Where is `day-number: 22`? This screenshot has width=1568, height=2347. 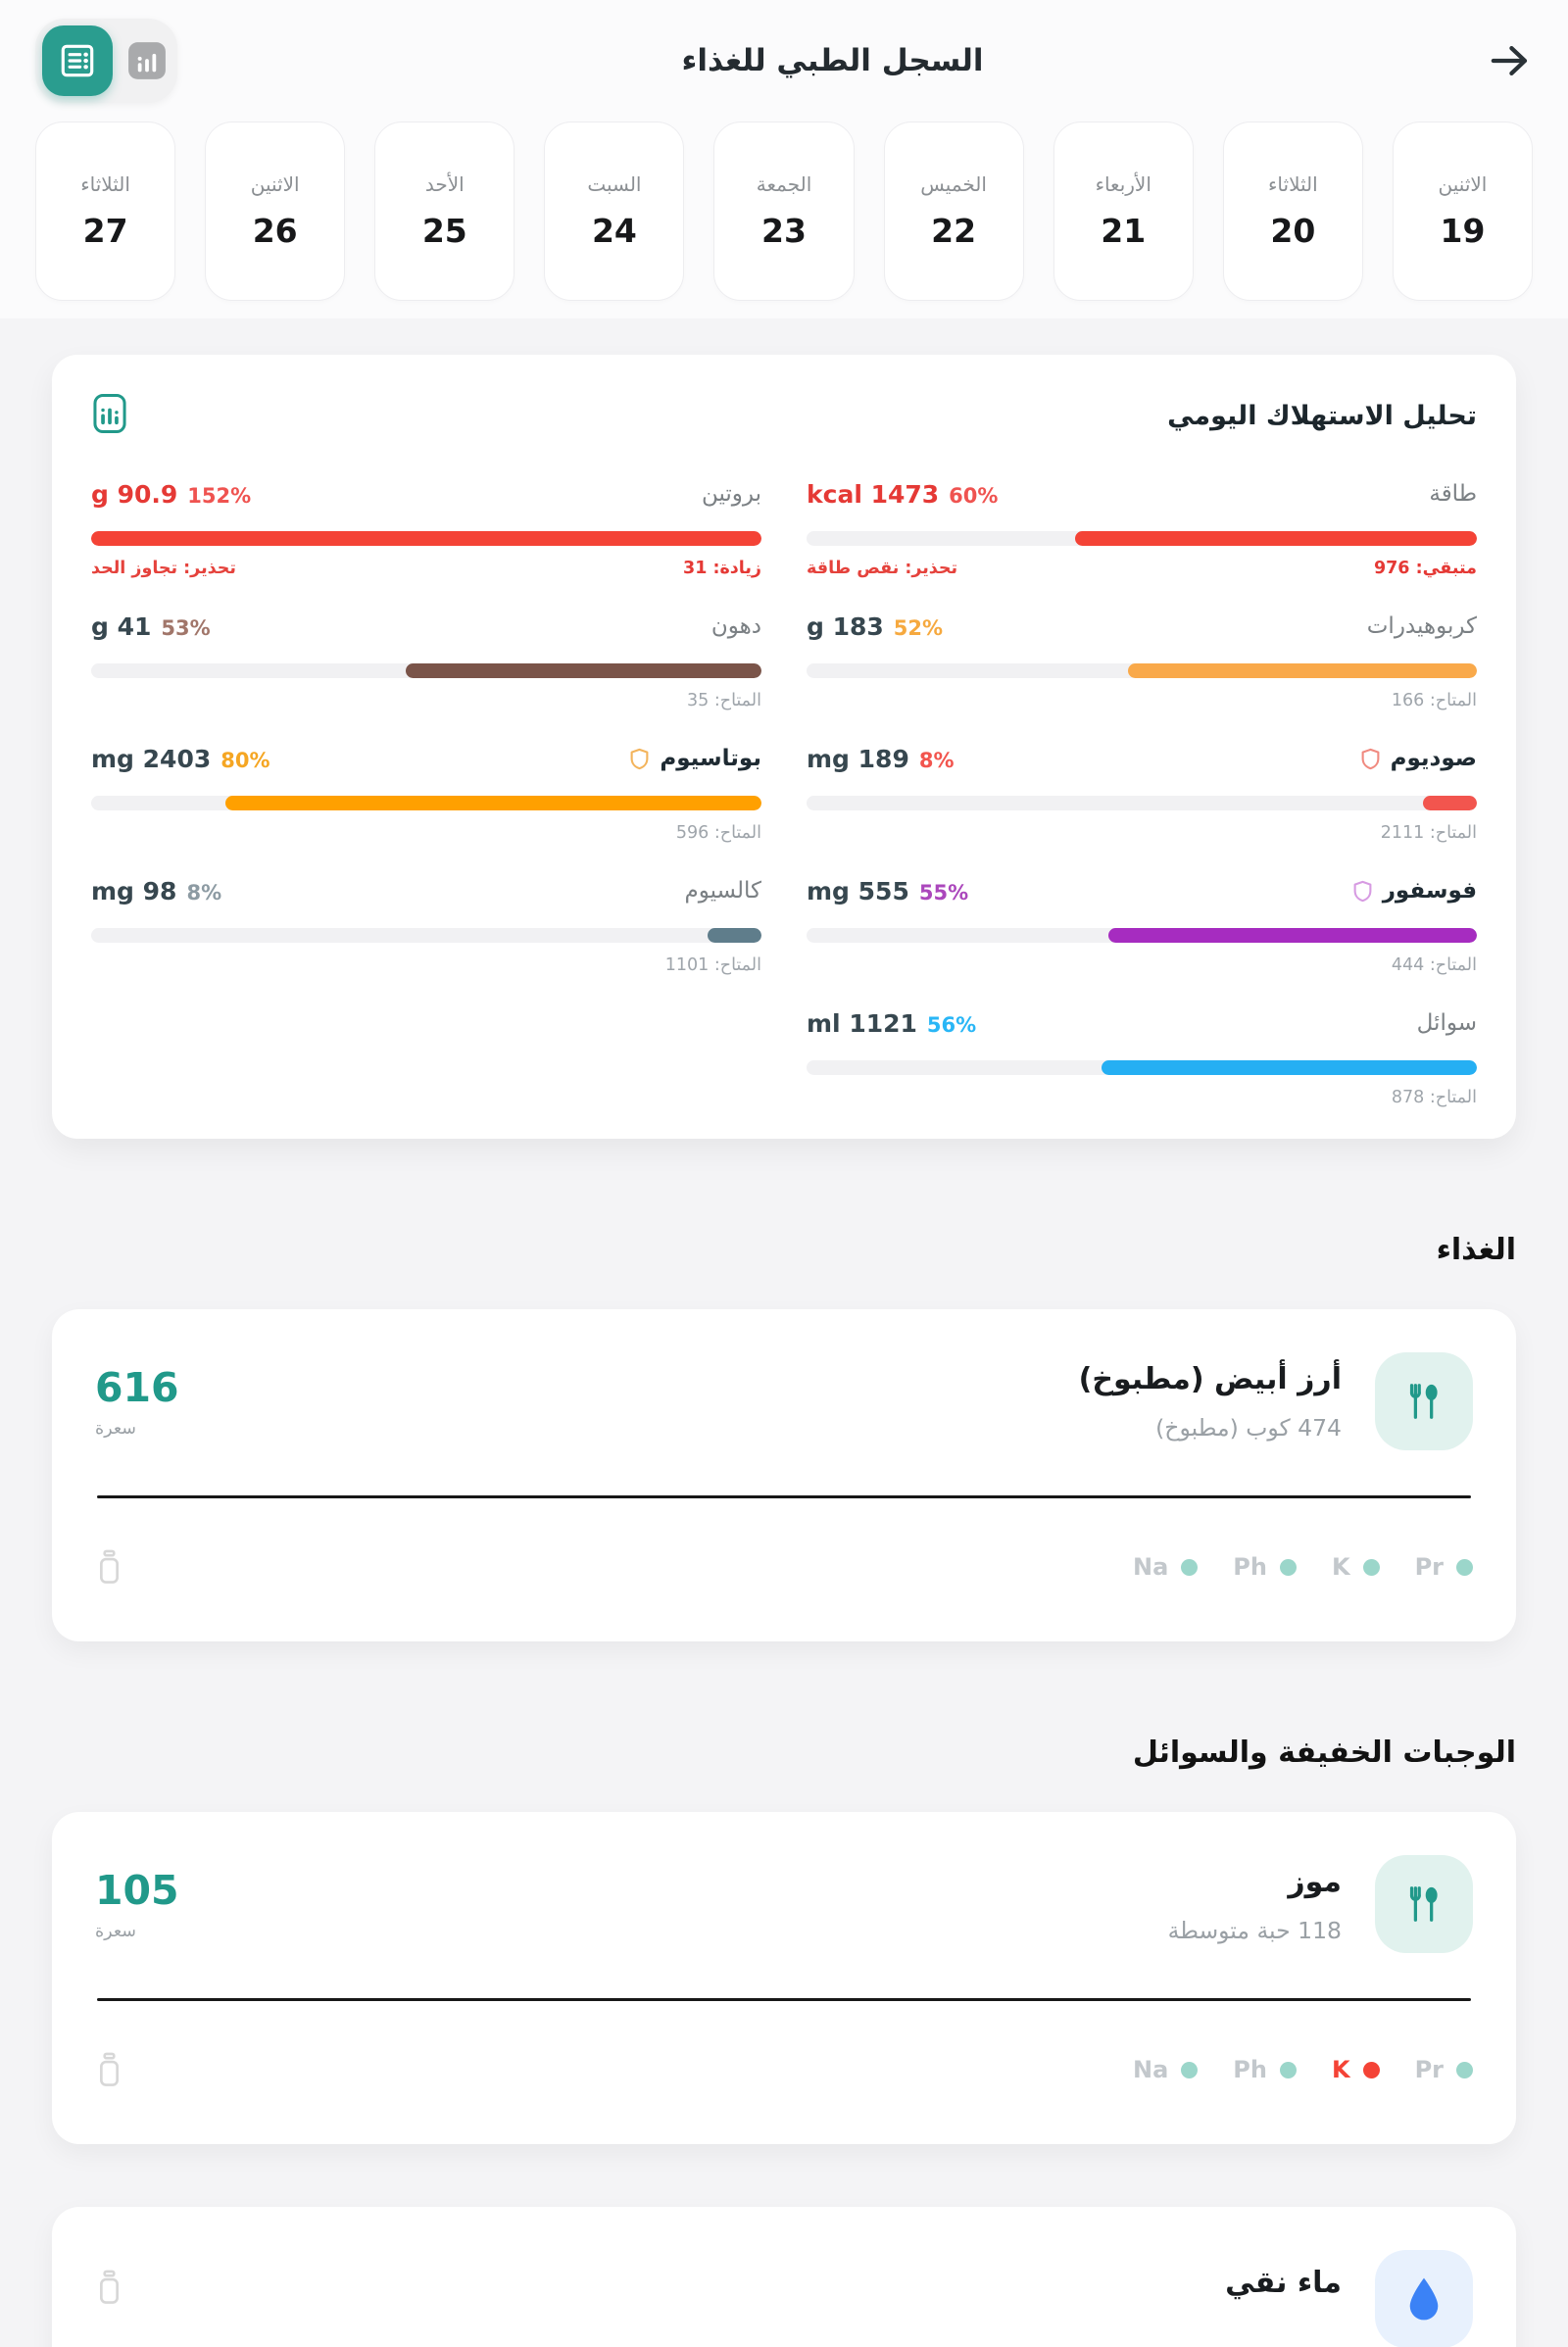
day-number: 22 is located at coordinates (954, 231).